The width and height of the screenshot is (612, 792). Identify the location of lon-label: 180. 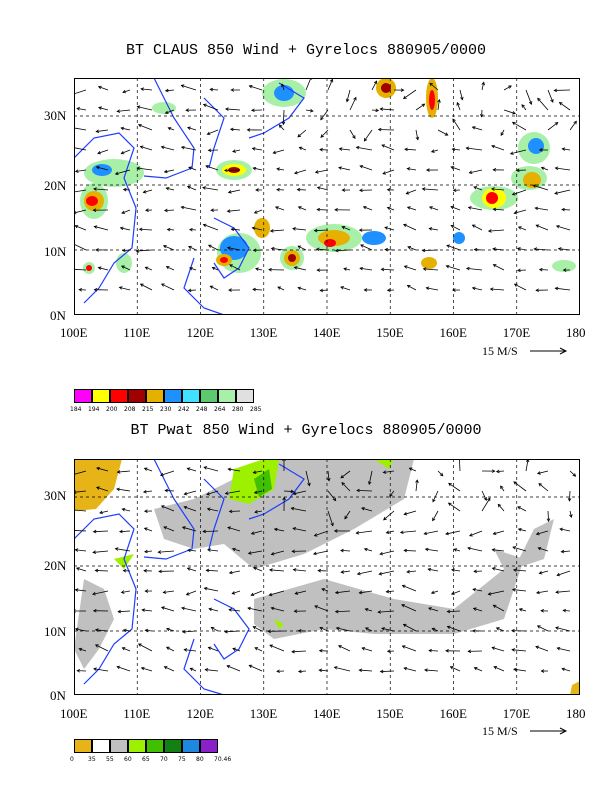
(576, 332).